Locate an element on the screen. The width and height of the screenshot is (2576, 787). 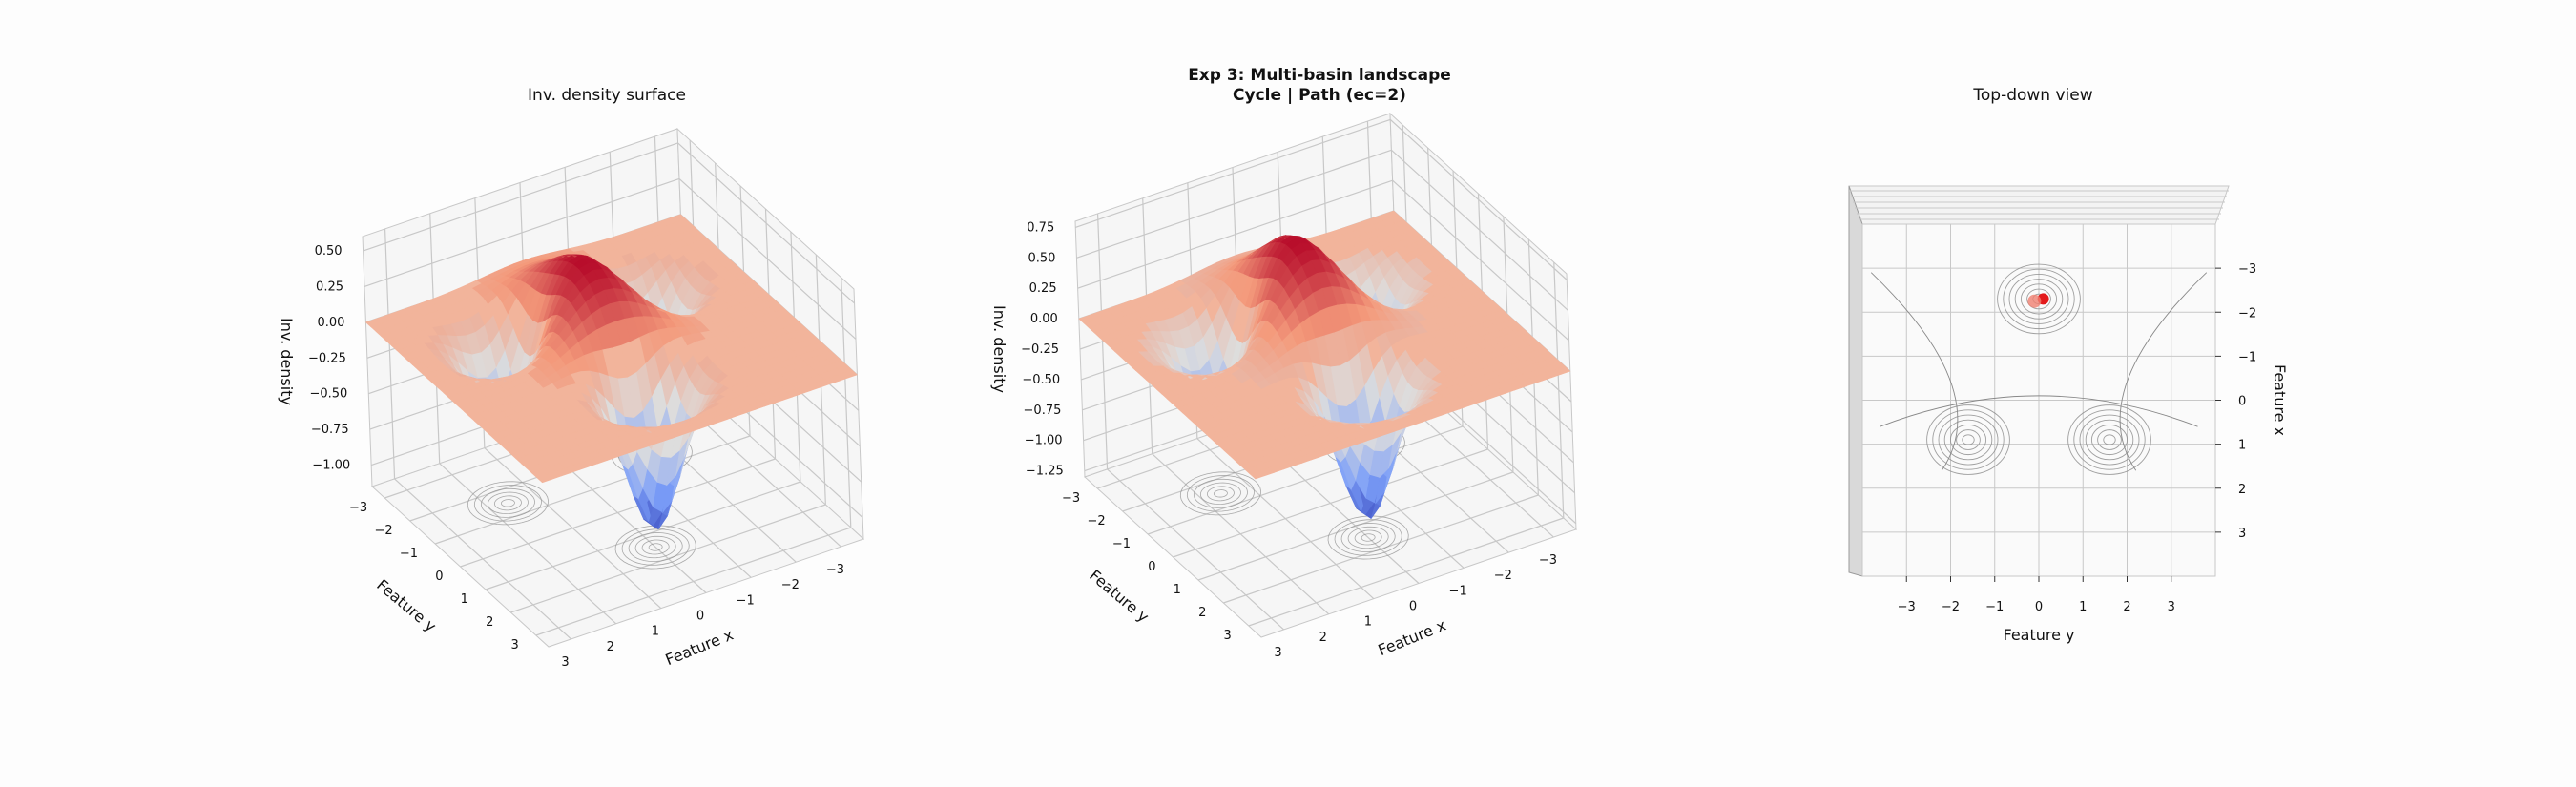
z-tick-label: −1.25 is located at coordinates (1045, 472).